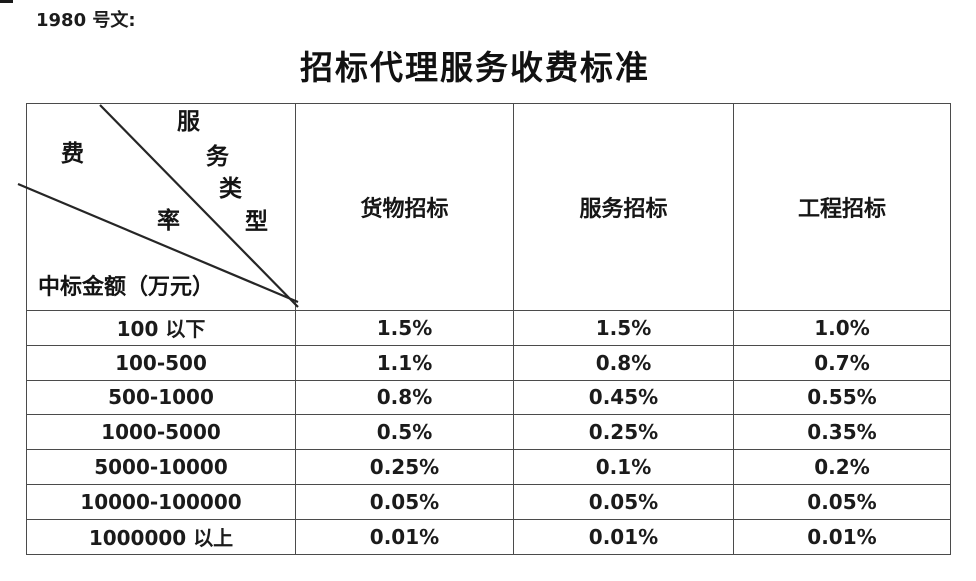 The height and width of the screenshot is (581, 976). What do you see at coordinates (126, 286) in the screenshot?
I see `row-axis-label: 中标金额（万元）` at bounding box center [126, 286].